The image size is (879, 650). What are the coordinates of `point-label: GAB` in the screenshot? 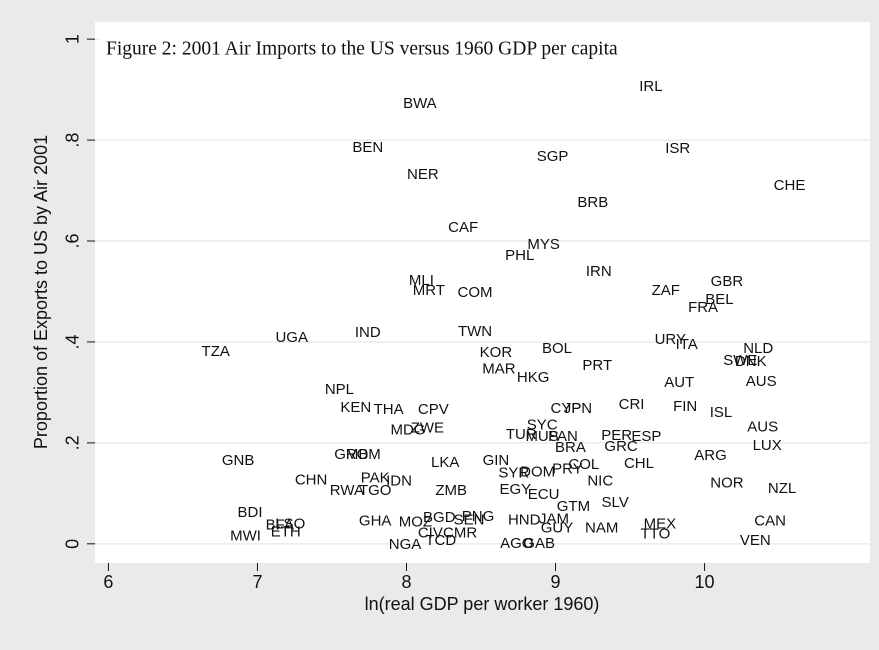 It's located at (539, 543).